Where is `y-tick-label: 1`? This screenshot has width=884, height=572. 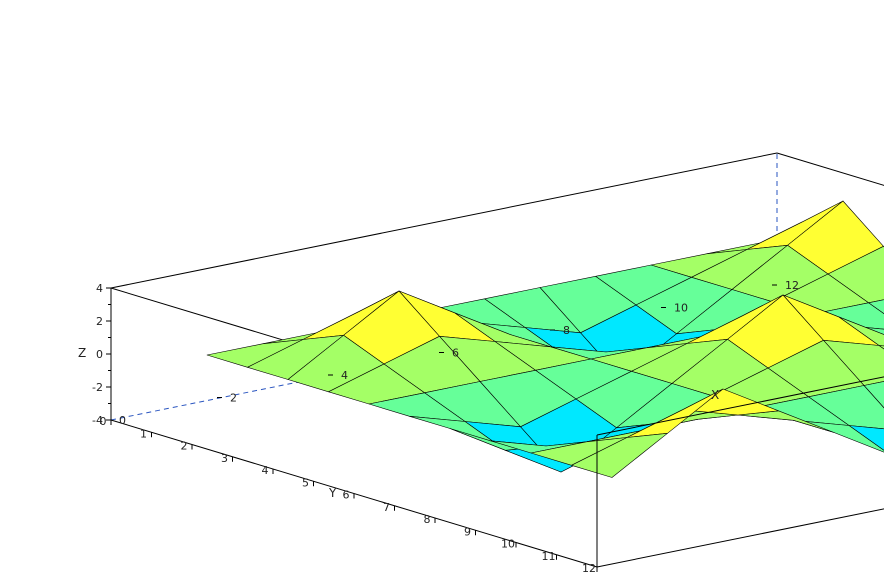
y-tick-label: 1 is located at coordinates (143, 433).